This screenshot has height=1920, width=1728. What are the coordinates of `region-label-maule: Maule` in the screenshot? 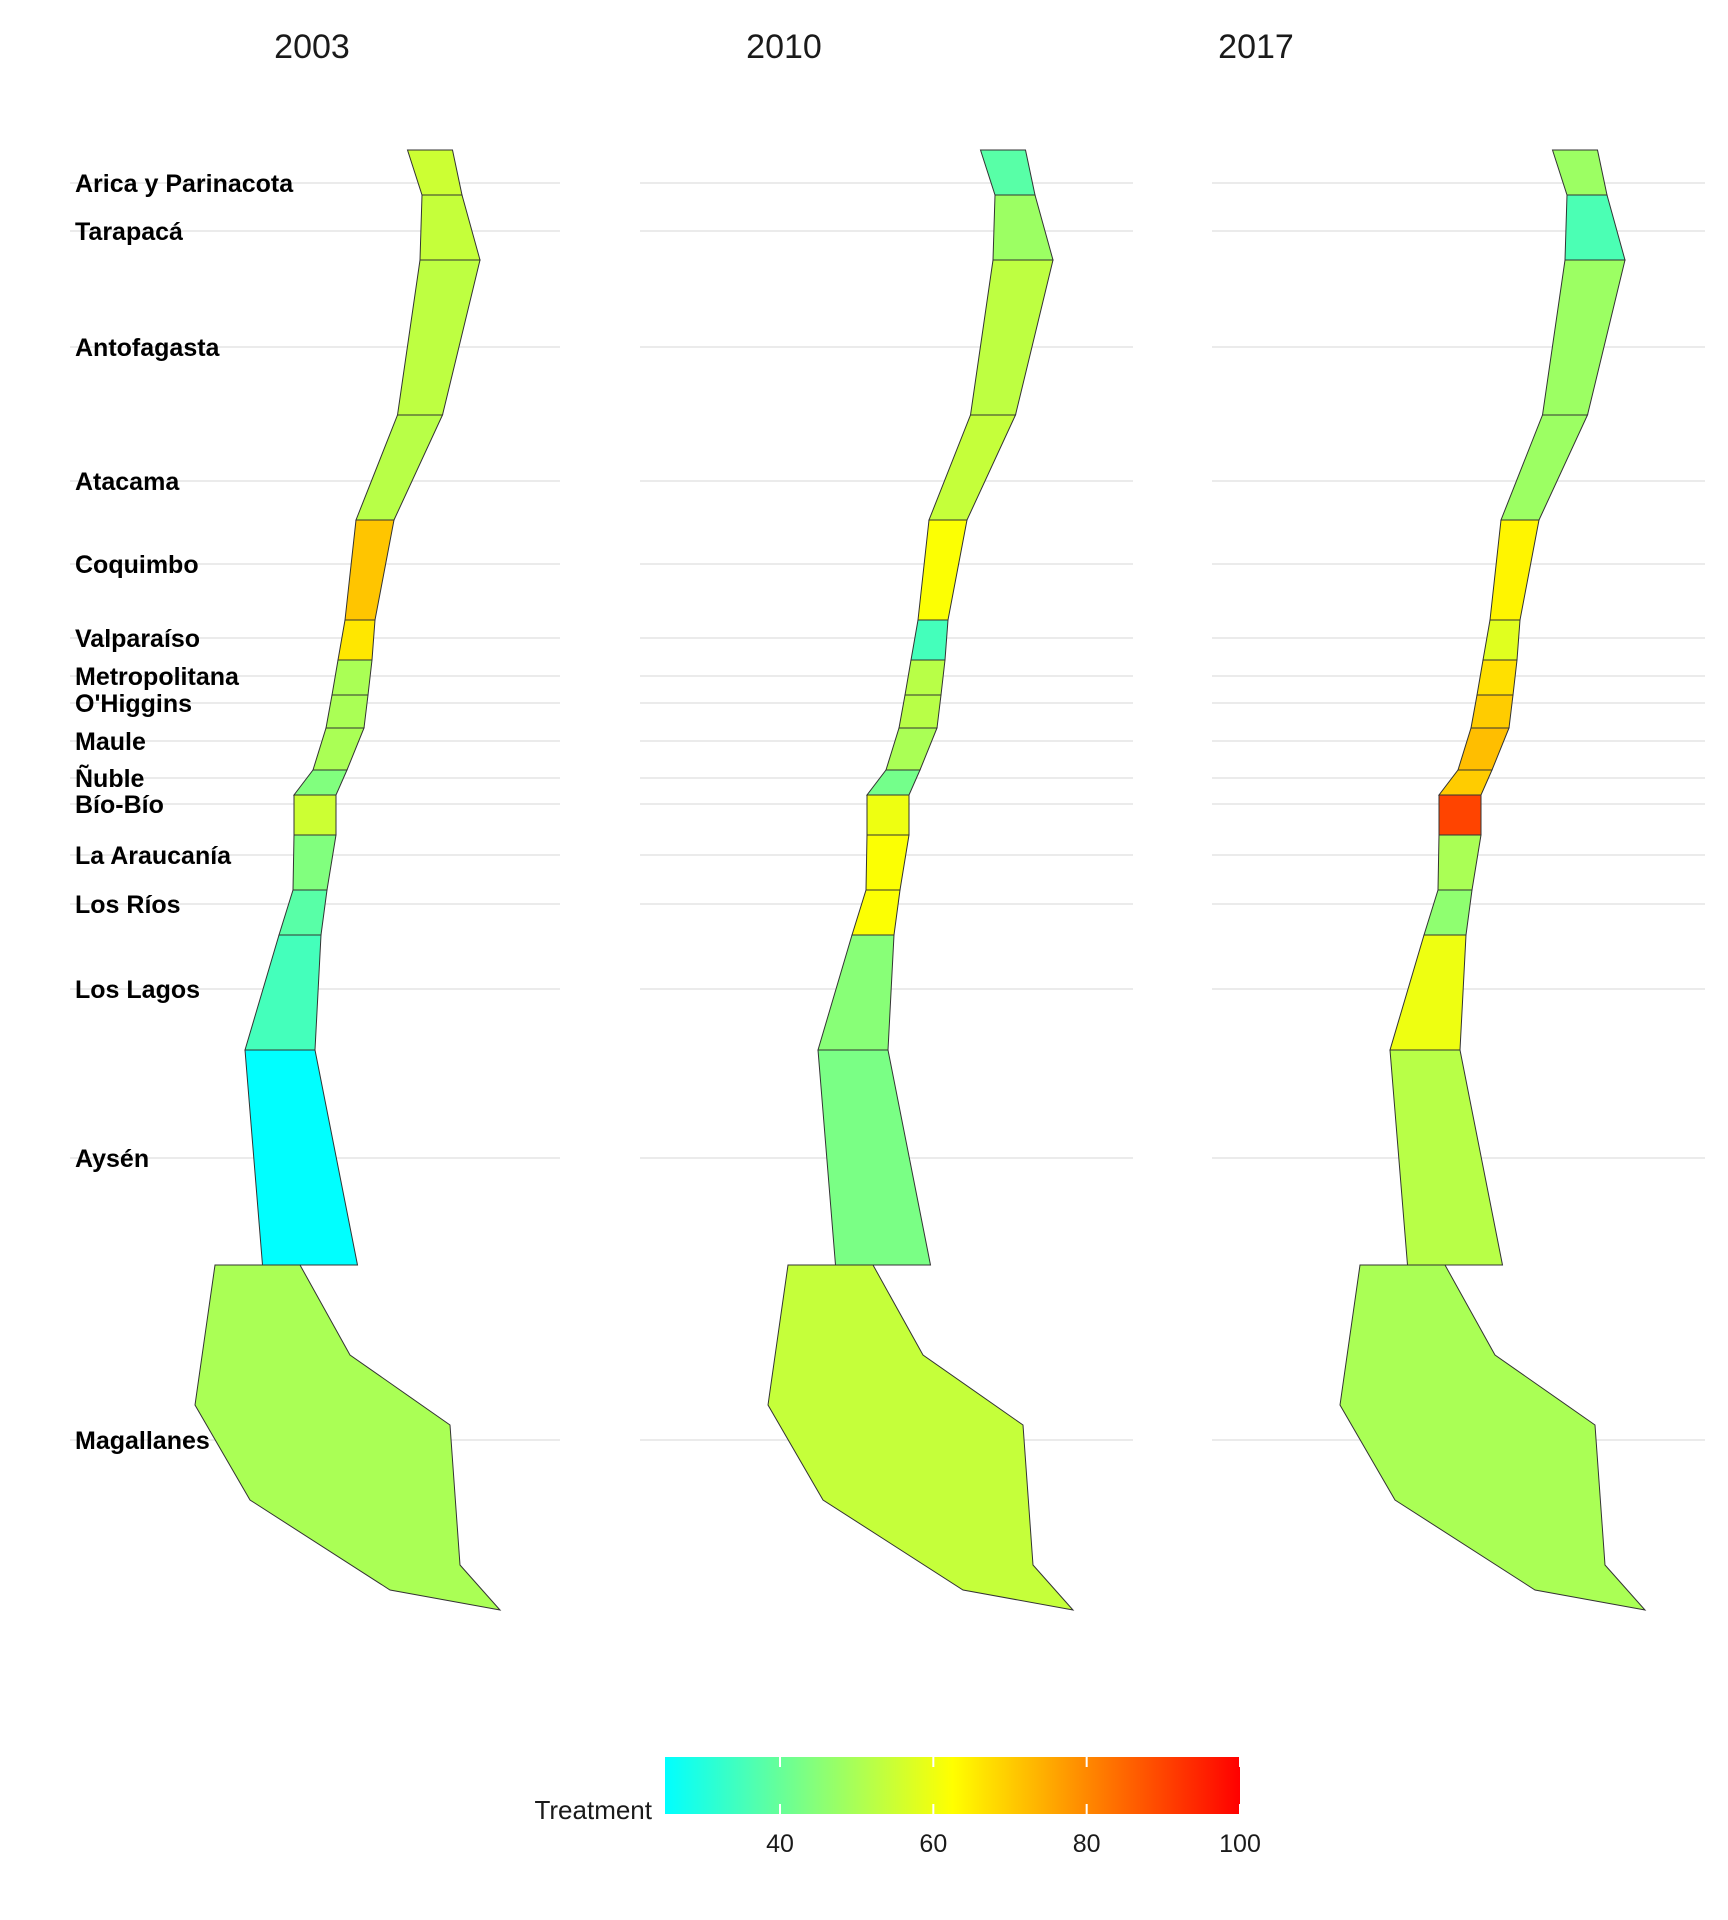 It's located at (110, 742).